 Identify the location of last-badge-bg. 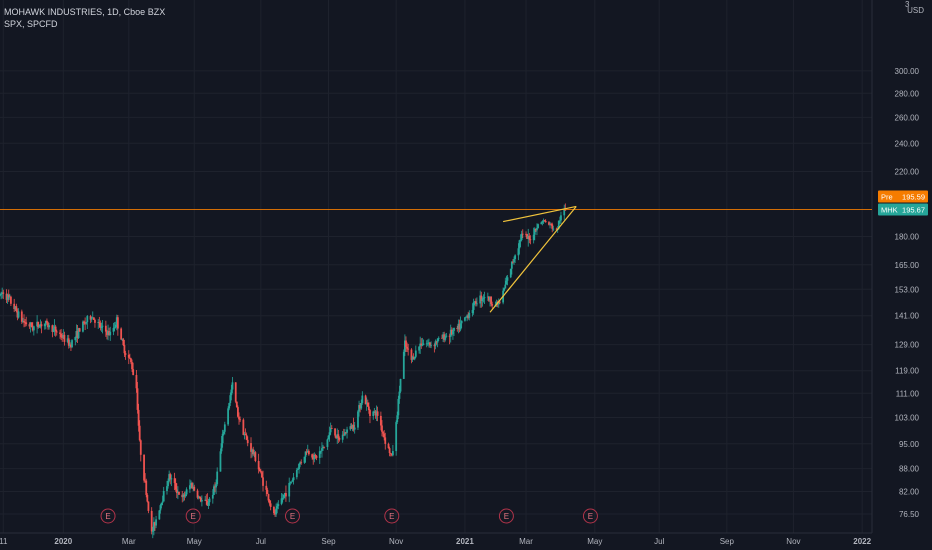
(903, 209).